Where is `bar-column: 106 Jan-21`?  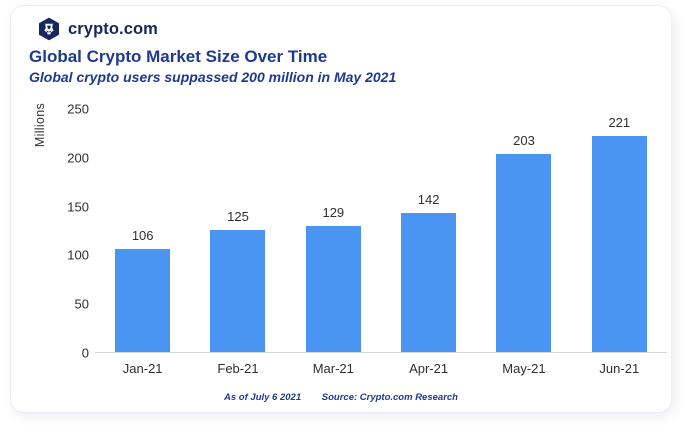
bar-column: 106 Jan-21 is located at coordinates (142, 242).